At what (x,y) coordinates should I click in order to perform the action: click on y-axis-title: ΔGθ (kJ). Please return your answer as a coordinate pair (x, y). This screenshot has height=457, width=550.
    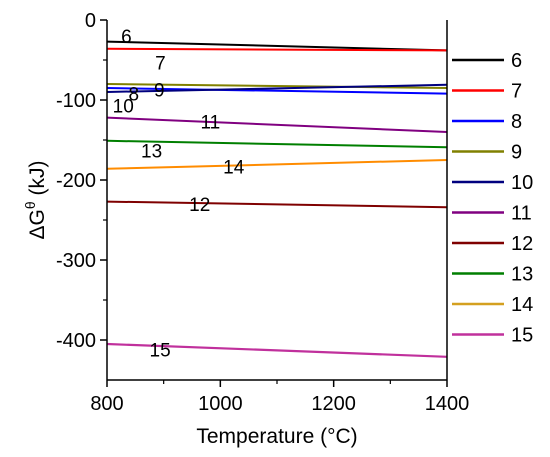
    Looking at the image, I should click on (35, 200).